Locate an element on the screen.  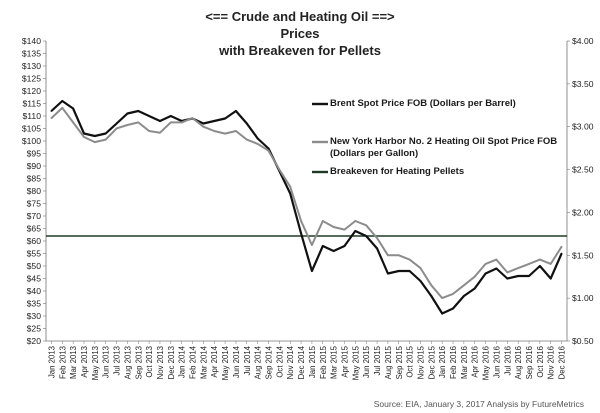
x-tick-label: Jun 2013 is located at coordinates (106, 362).